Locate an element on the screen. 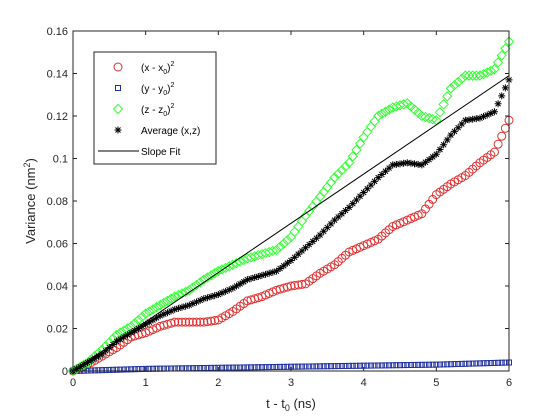 The width and height of the screenshot is (560, 420). legend-label: Slope Fit is located at coordinates (161, 152).